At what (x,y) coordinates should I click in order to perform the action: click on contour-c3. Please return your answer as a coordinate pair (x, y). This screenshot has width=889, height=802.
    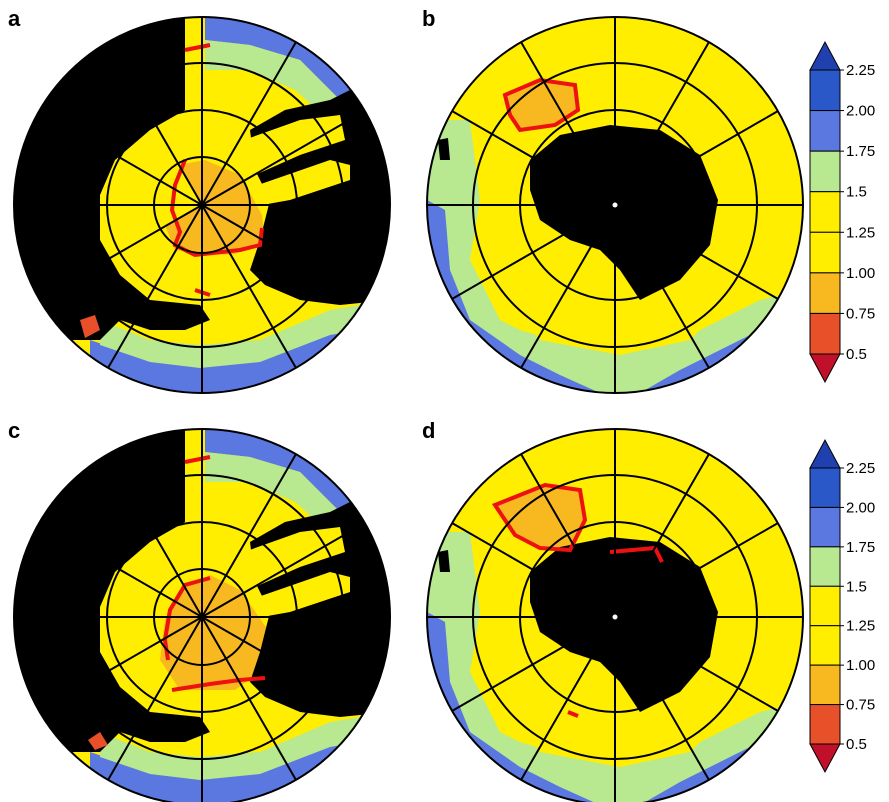
    Looking at the image, I should click on (197, 459).